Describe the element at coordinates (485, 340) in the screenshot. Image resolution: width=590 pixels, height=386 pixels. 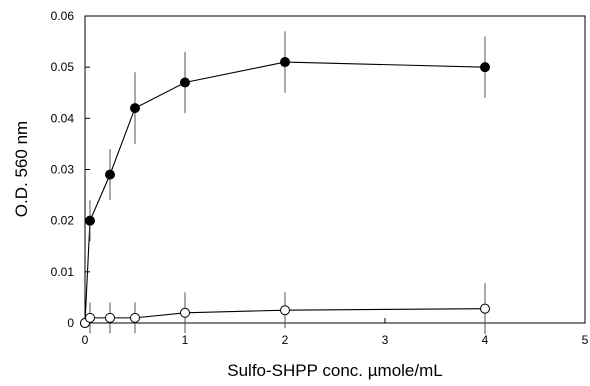
I see `x-tick-label: 4` at that location.